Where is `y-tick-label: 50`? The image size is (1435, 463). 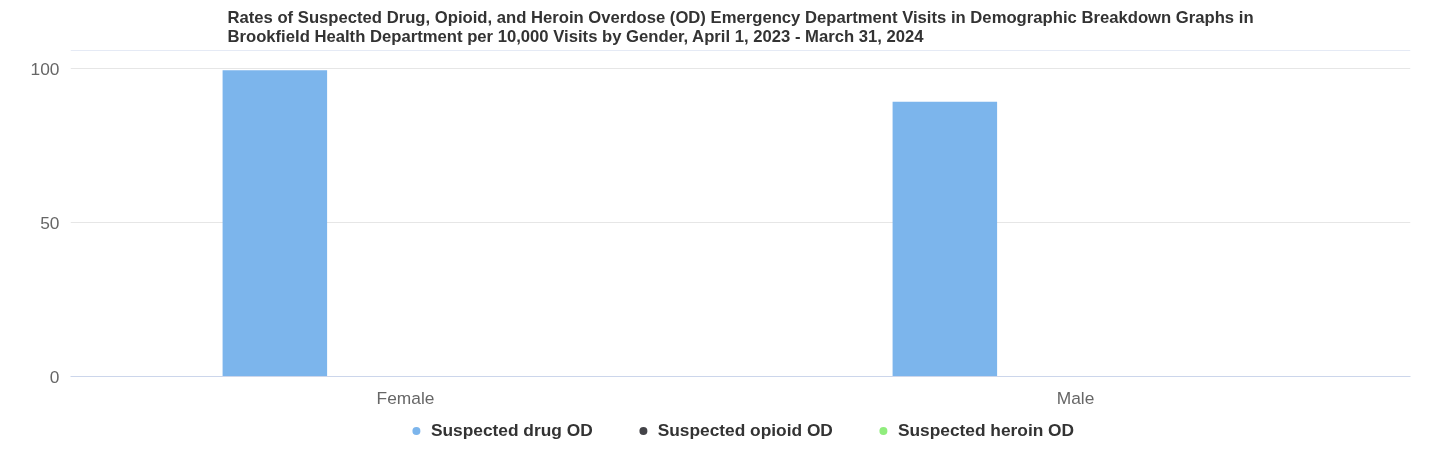 y-tick-label: 50 is located at coordinates (50, 222).